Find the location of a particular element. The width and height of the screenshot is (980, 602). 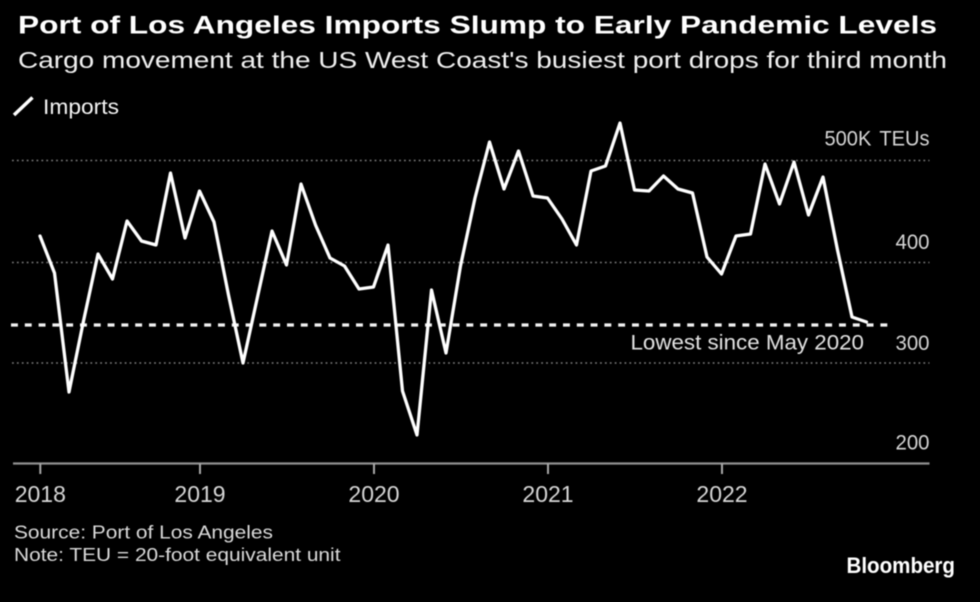

svg-text: 2019 is located at coordinates (199, 494).